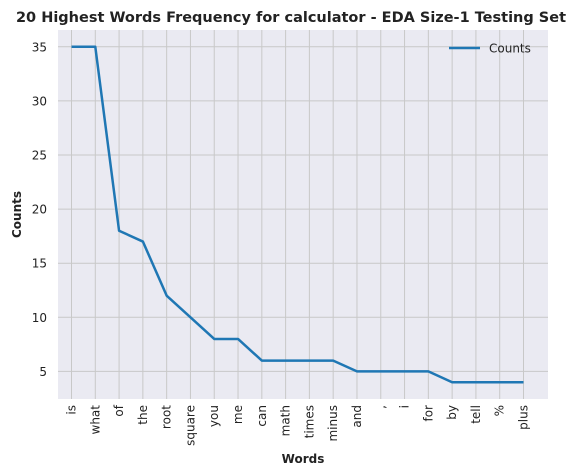 This screenshot has width=575, height=476. What do you see at coordinates (43, 372) in the screenshot?
I see `y-tick-label: 5` at bounding box center [43, 372].